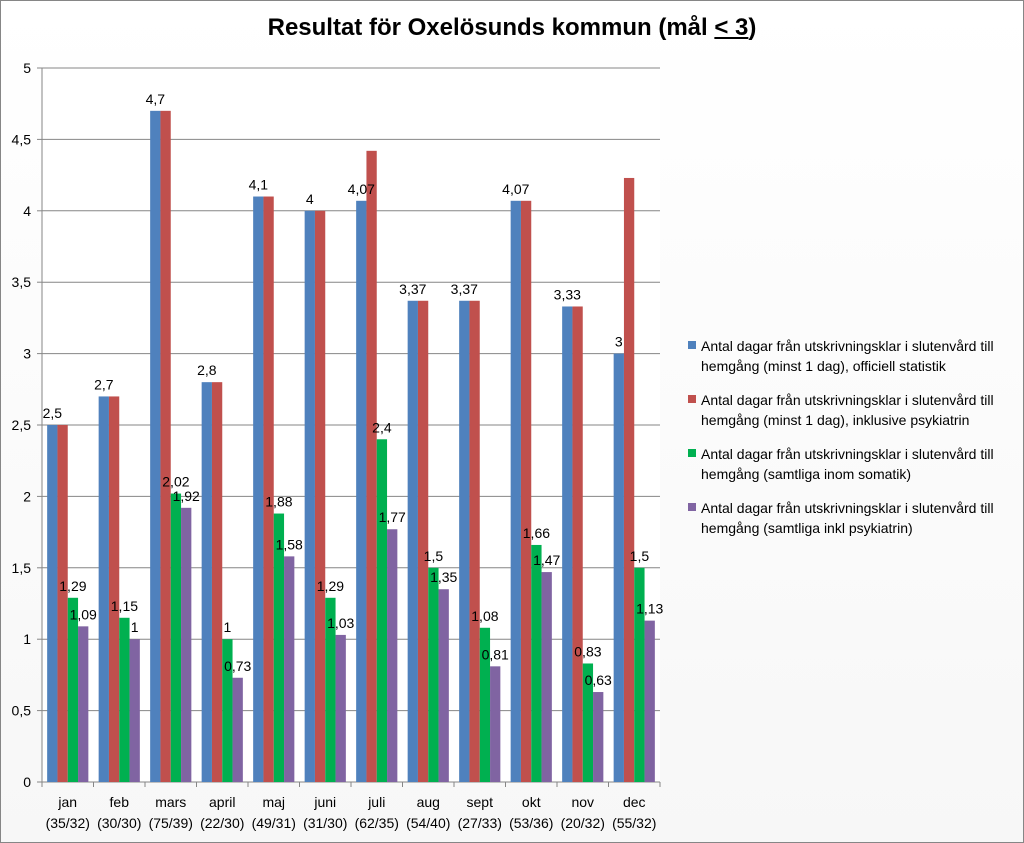 The width and height of the screenshot is (1024, 843). What do you see at coordinates (67, 802) in the screenshot?
I see `x-tick-label: jan` at bounding box center [67, 802].